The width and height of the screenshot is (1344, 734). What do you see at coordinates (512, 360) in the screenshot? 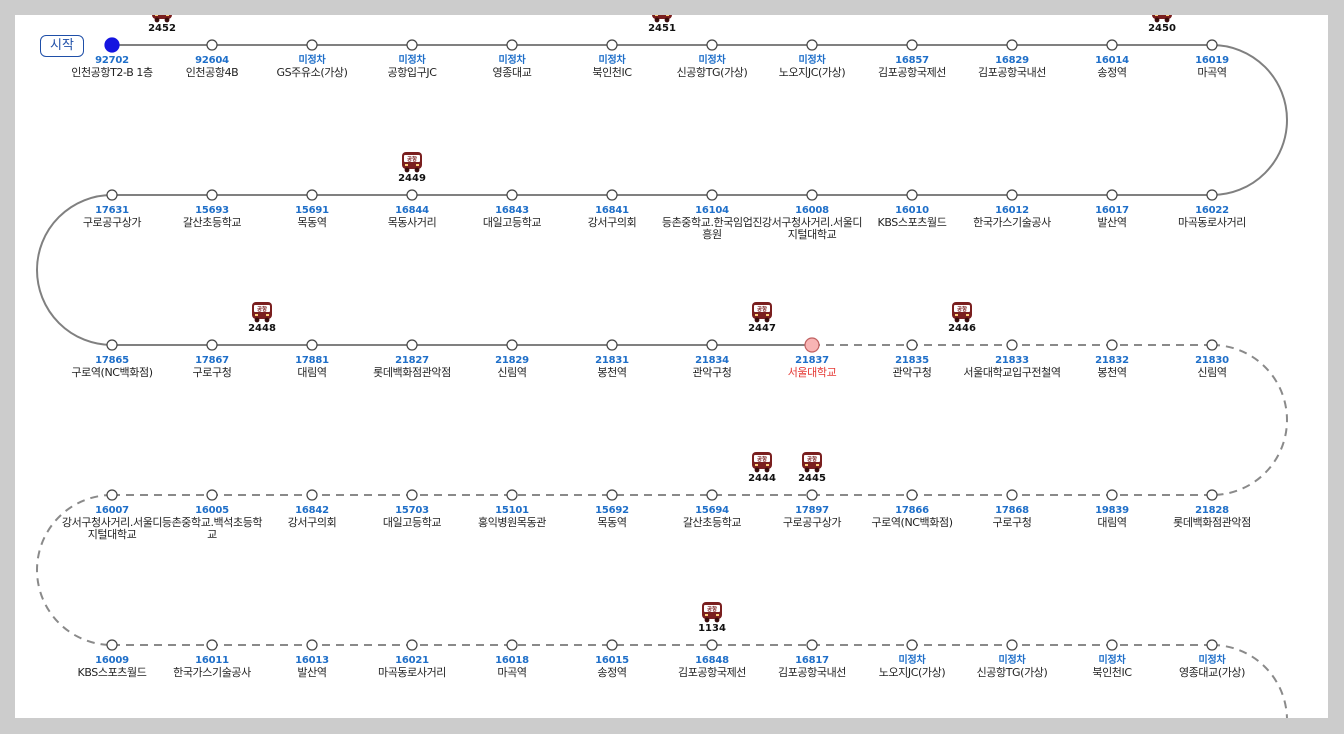
I see `stop-id: 21829` at bounding box center [512, 360].